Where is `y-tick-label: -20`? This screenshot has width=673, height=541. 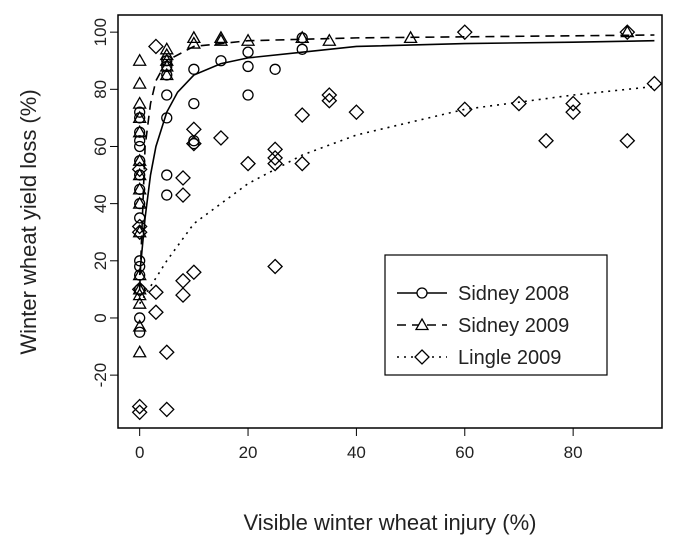
y-tick-label: -20 is located at coordinates (100, 375).